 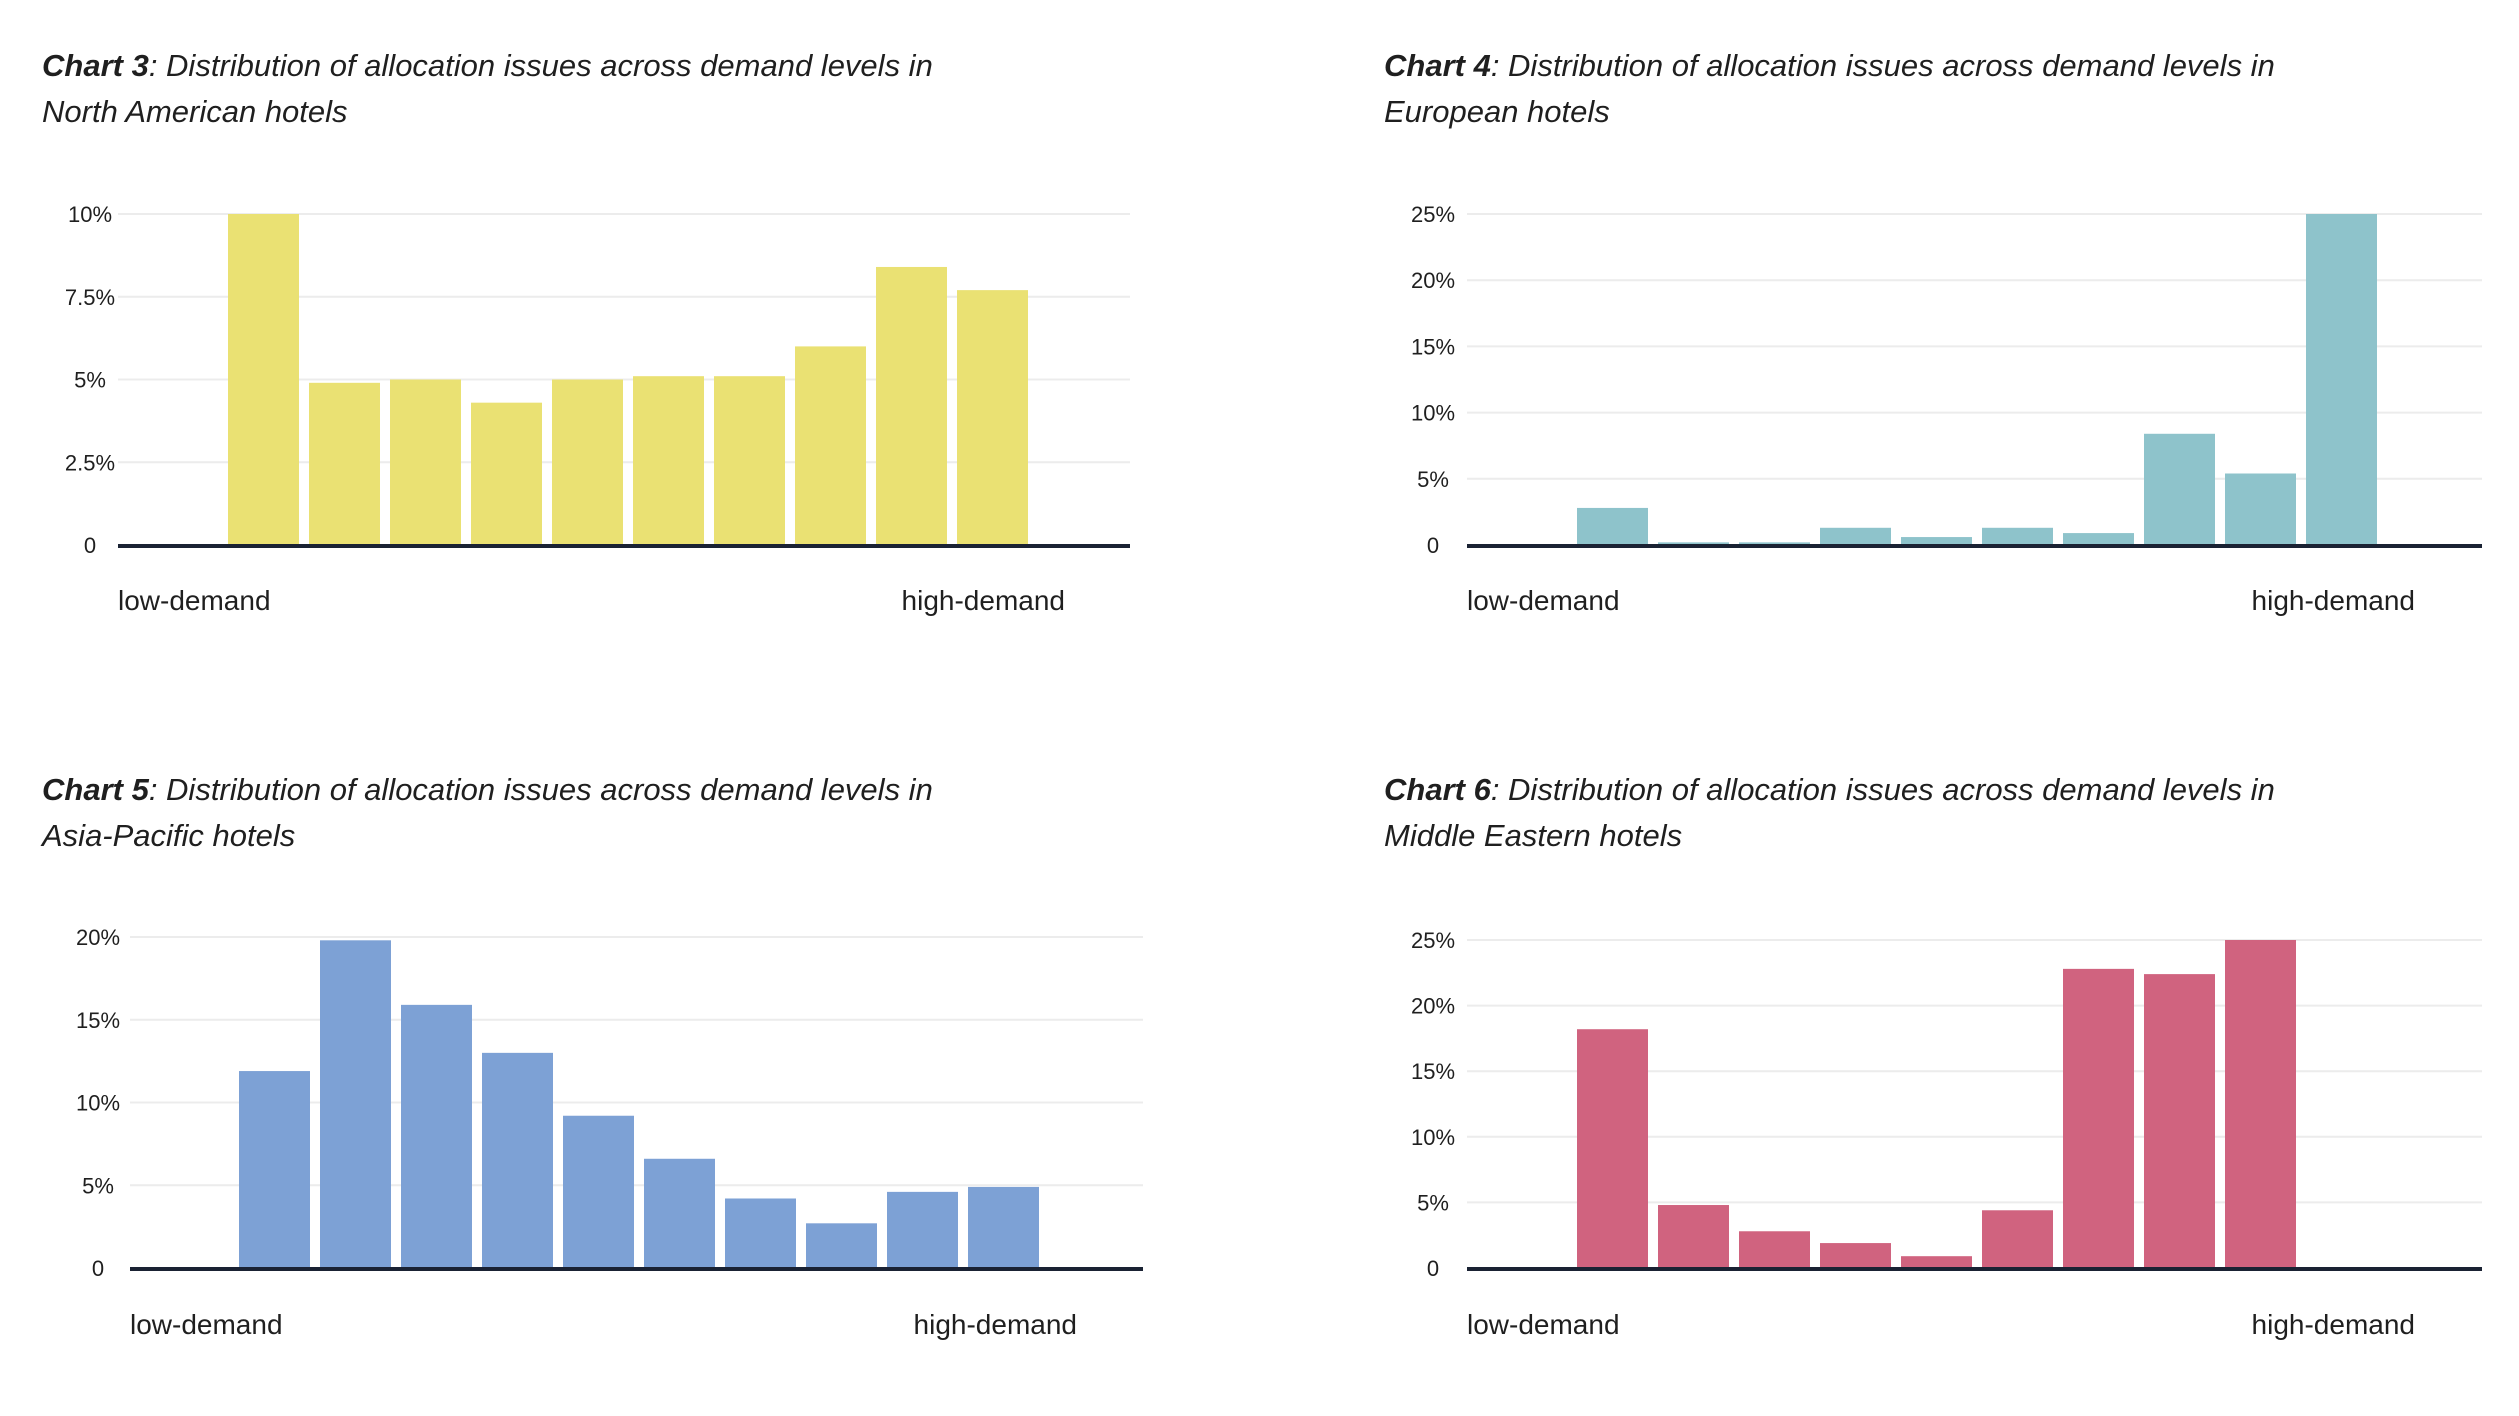 What do you see at coordinates (1533, 835) in the screenshot?
I see `chart-title-line2: Middle Eastern hotels` at bounding box center [1533, 835].